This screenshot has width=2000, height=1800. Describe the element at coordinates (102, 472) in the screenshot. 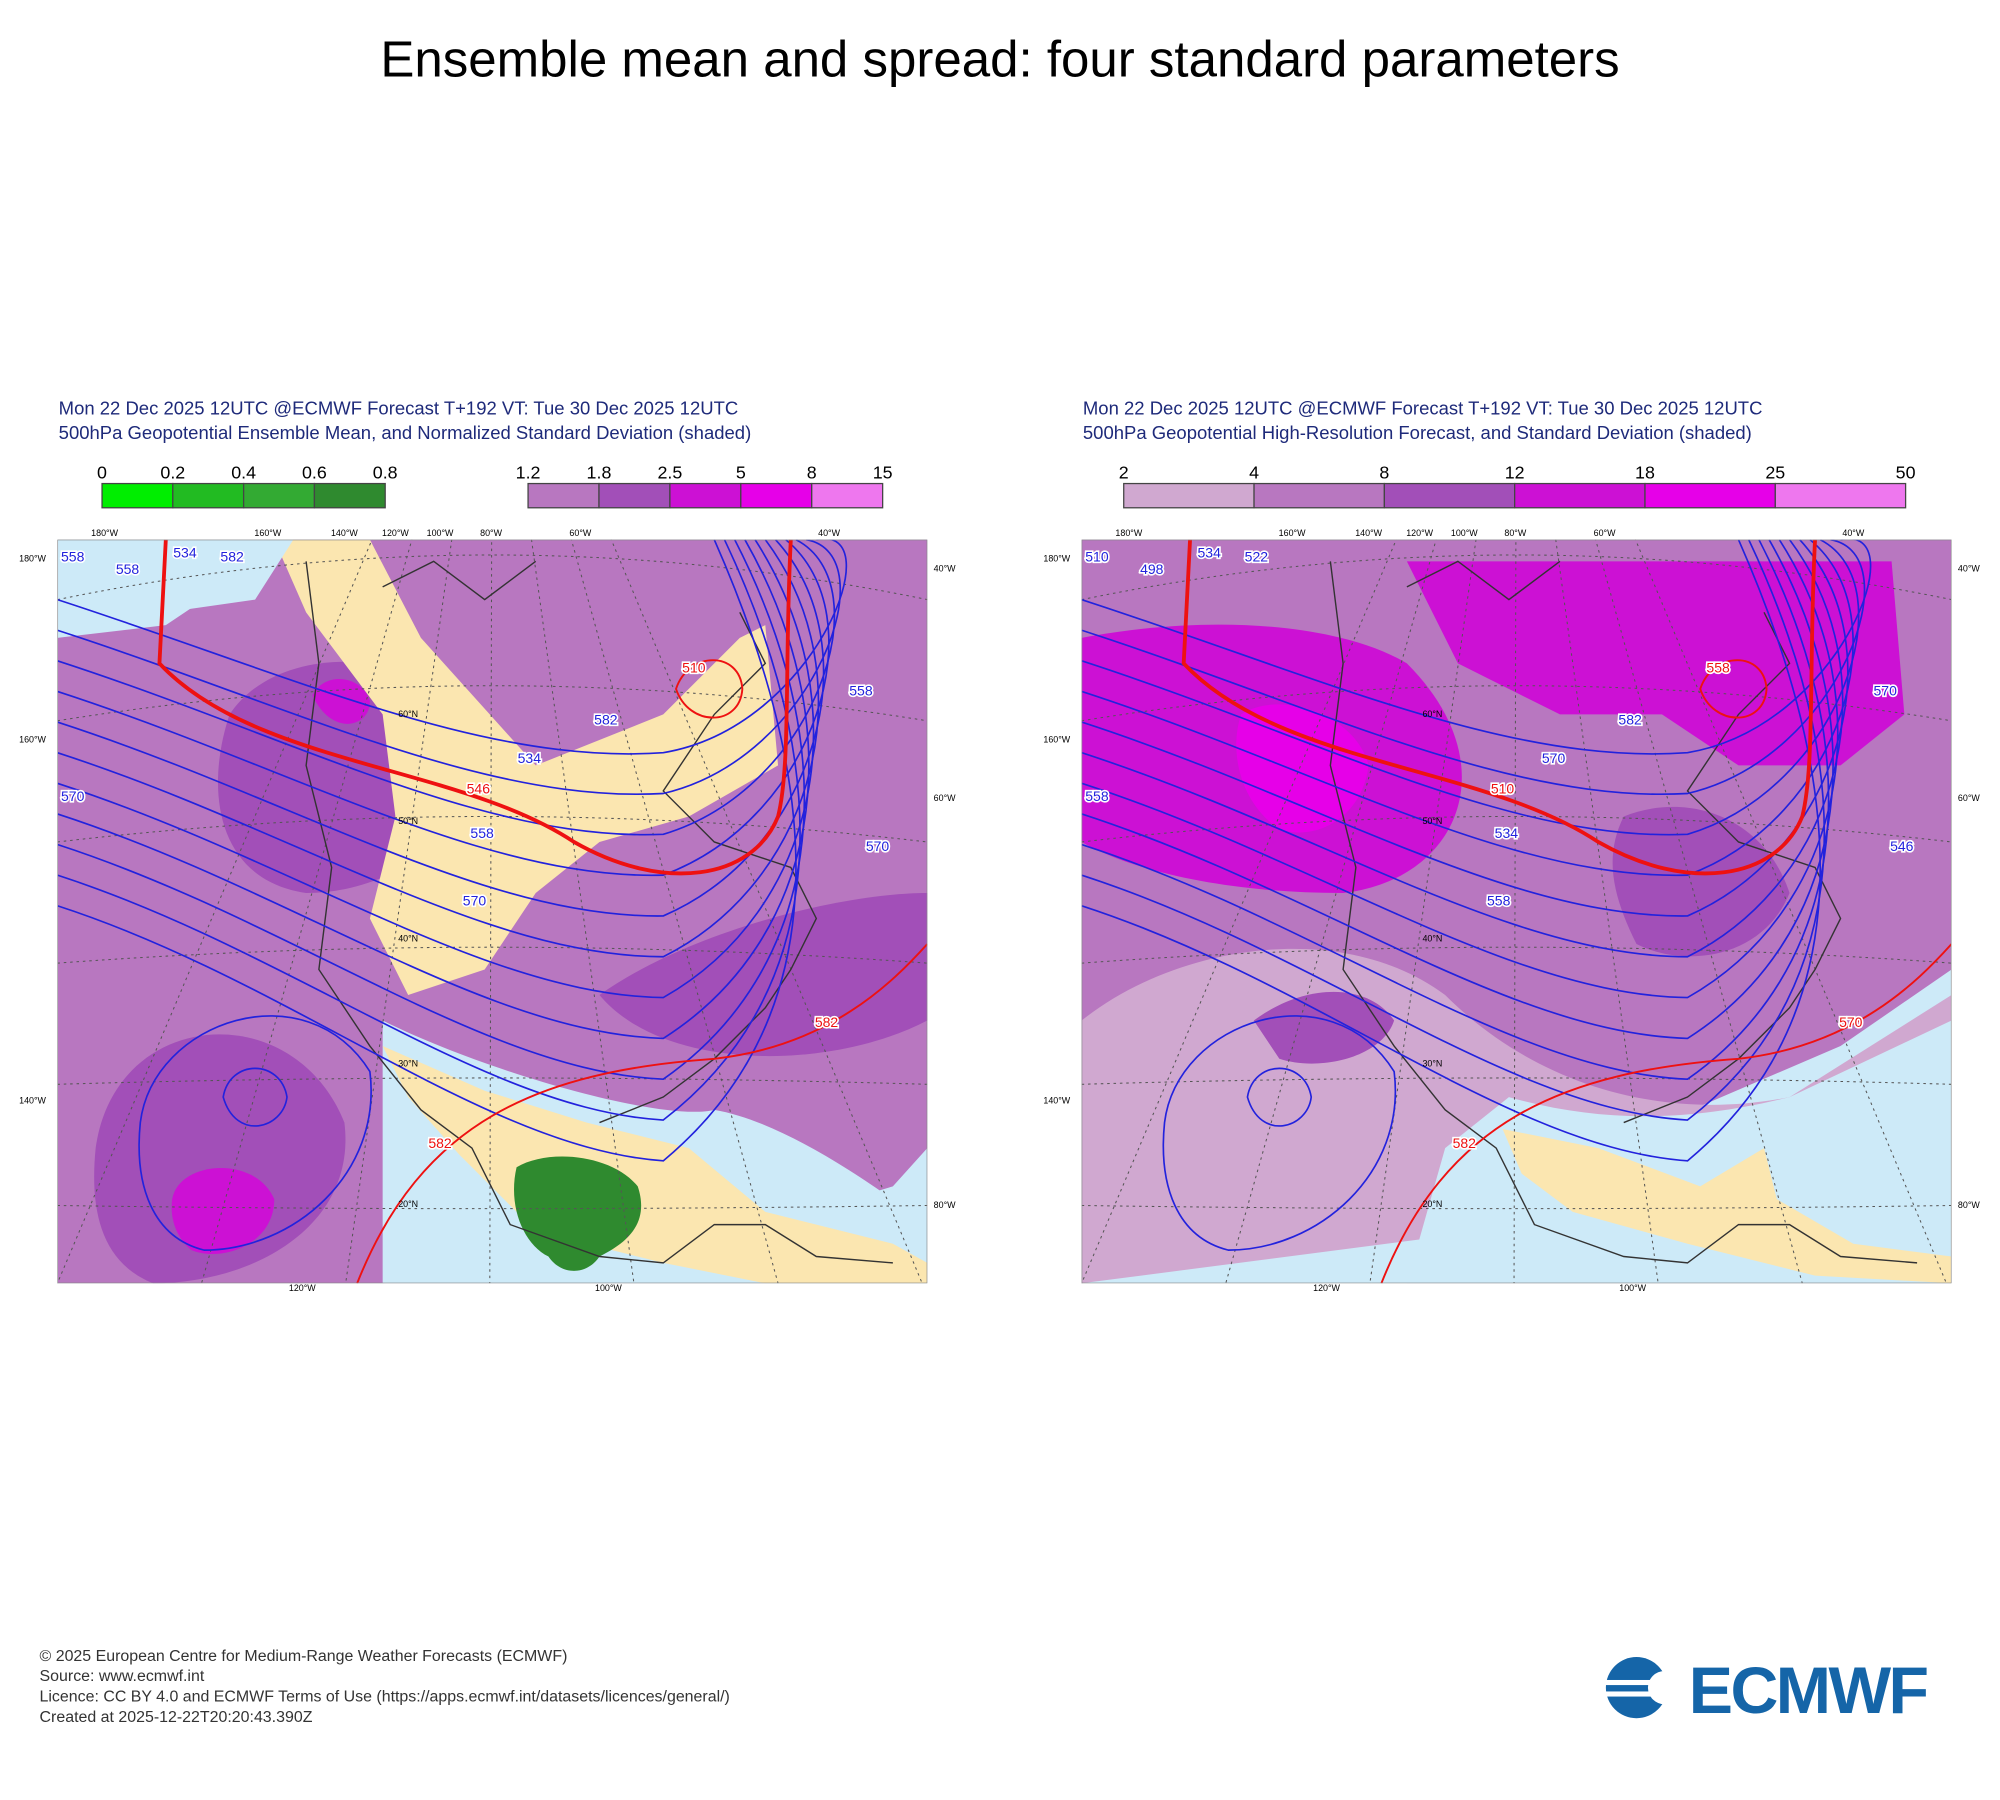

I see `colorbar-label: 0` at that location.